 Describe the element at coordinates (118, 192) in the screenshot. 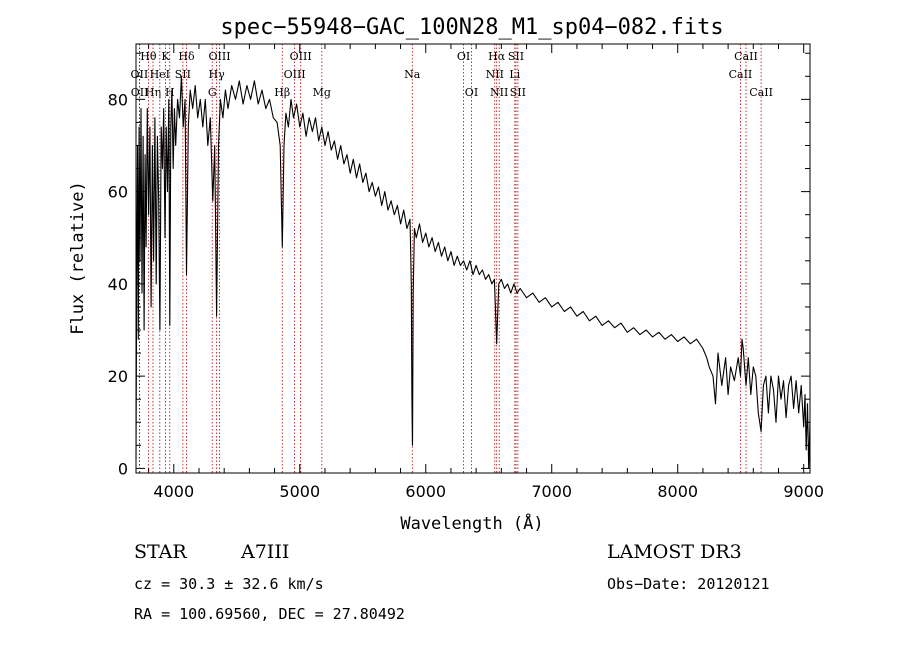

I see `y-tick-label: 60` at that location.